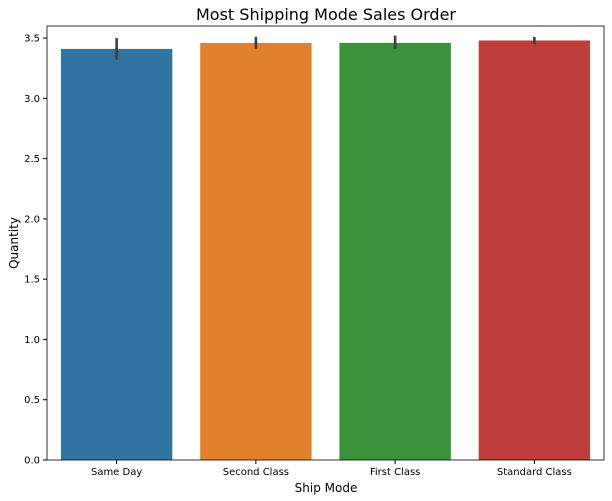 The width and height of the screenshot is (612, 501). Describe the element at coordinates (32, 99) in the screenshot. I see `y-tick-label: 3.0` at that location.